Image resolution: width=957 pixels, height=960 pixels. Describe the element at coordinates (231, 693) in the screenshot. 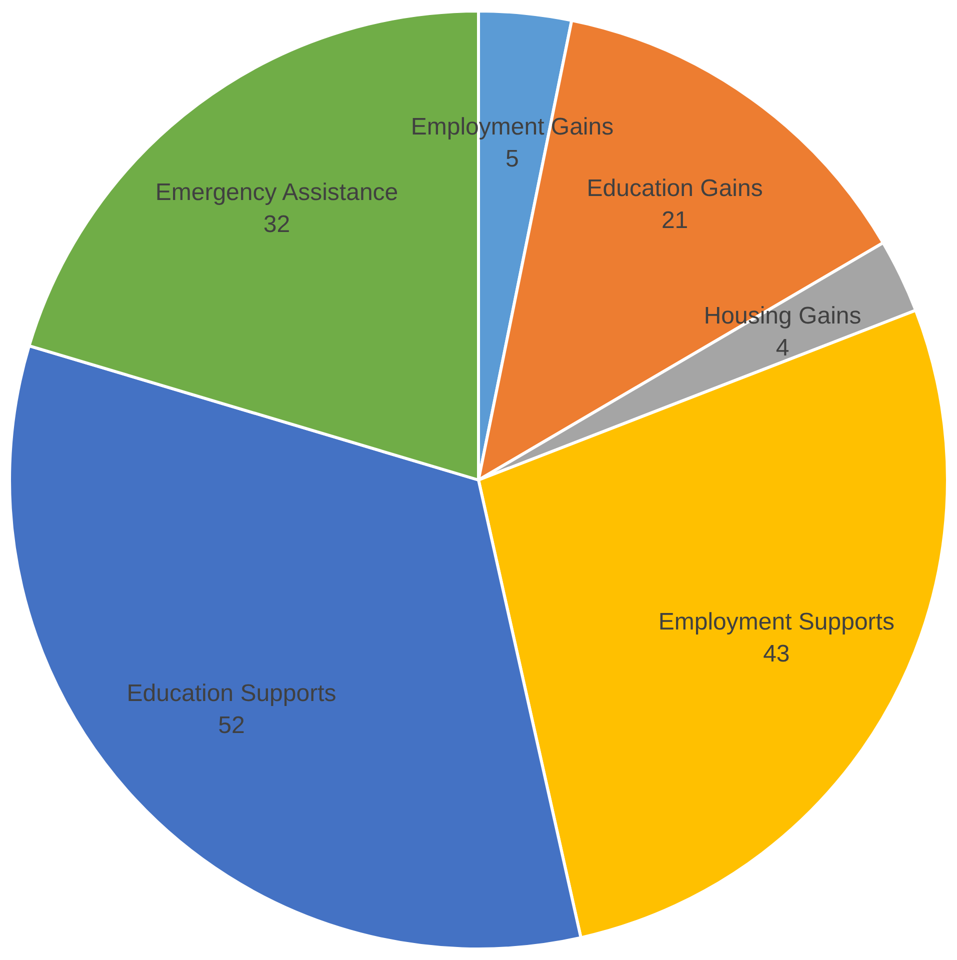

I see `slice-label: Education Supports` at that location.